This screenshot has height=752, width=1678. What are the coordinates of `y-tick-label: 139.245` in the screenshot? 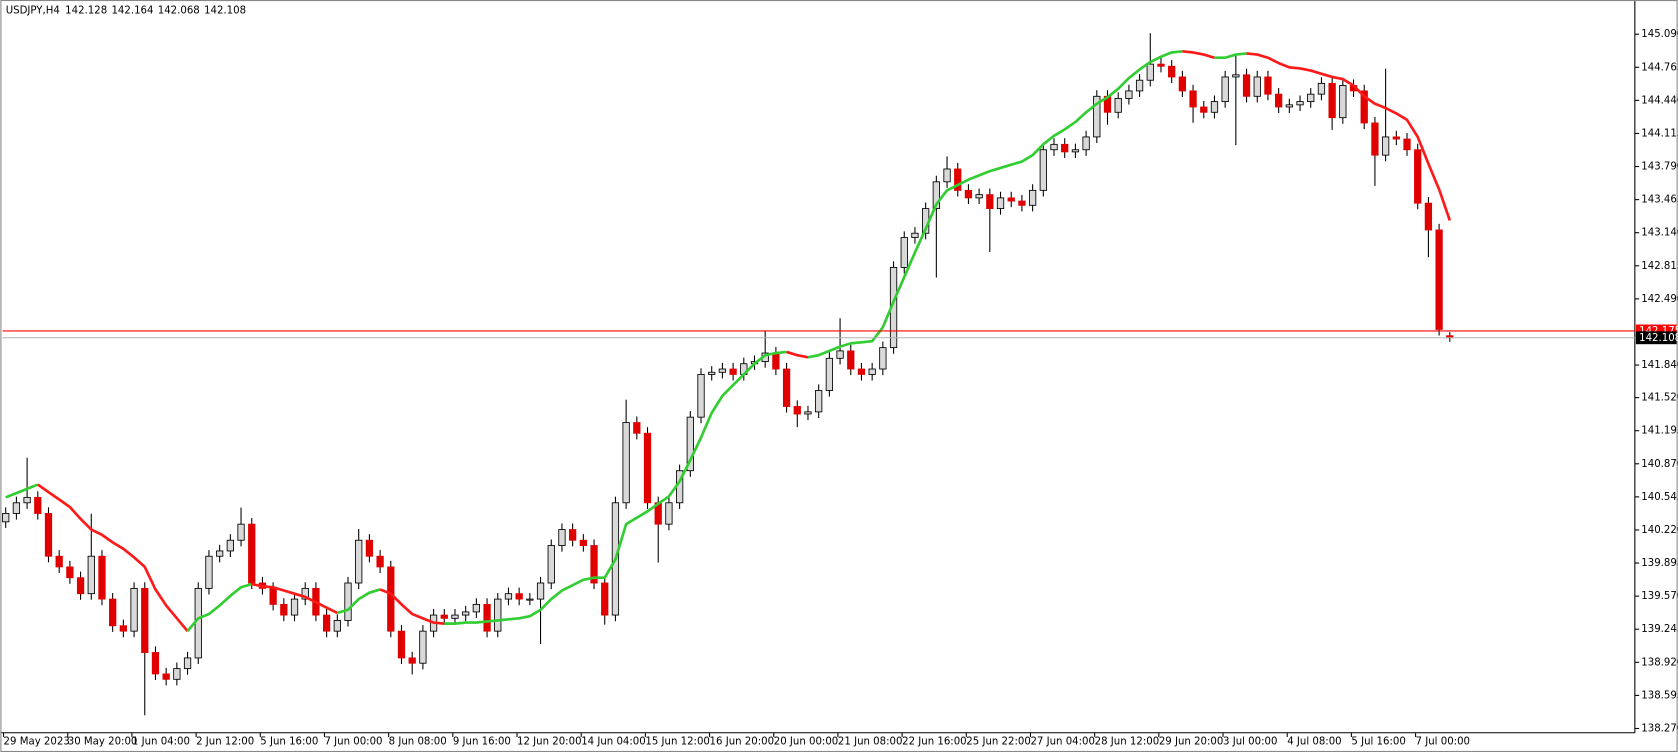 It's located at (1659, 629).